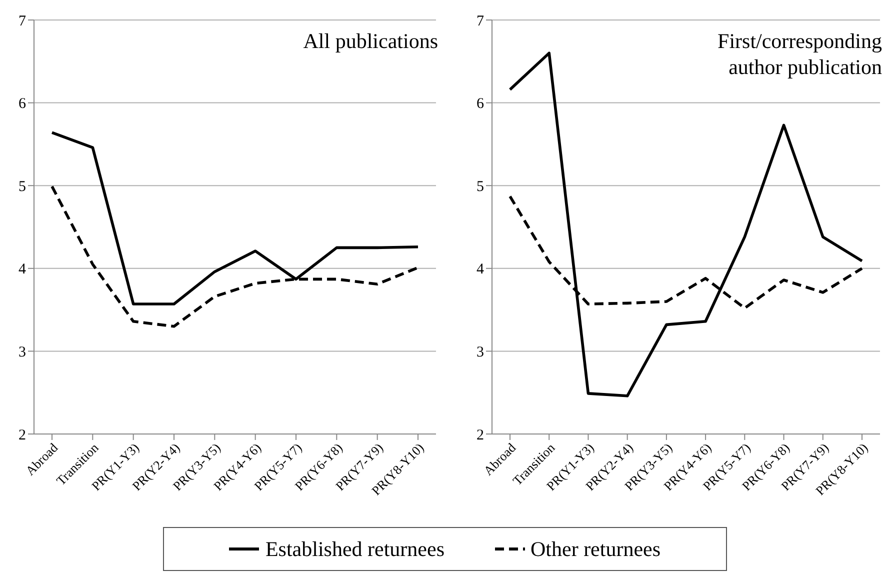 The image size is (896, 573). I want to click on text: All publications, so click(370, 41).